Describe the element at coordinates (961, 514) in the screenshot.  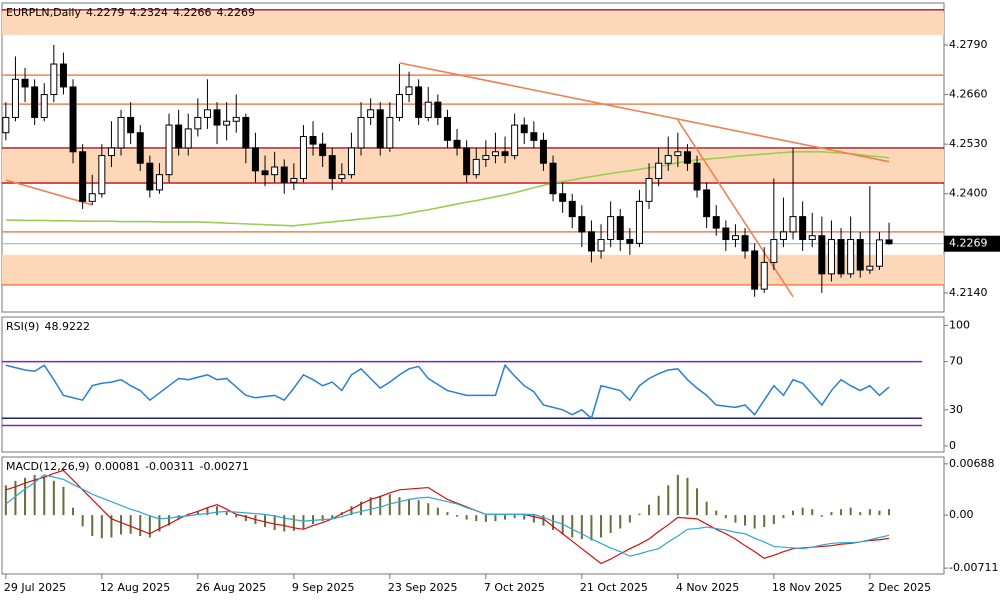
I see `y-tick-label: 0.00` at that location.